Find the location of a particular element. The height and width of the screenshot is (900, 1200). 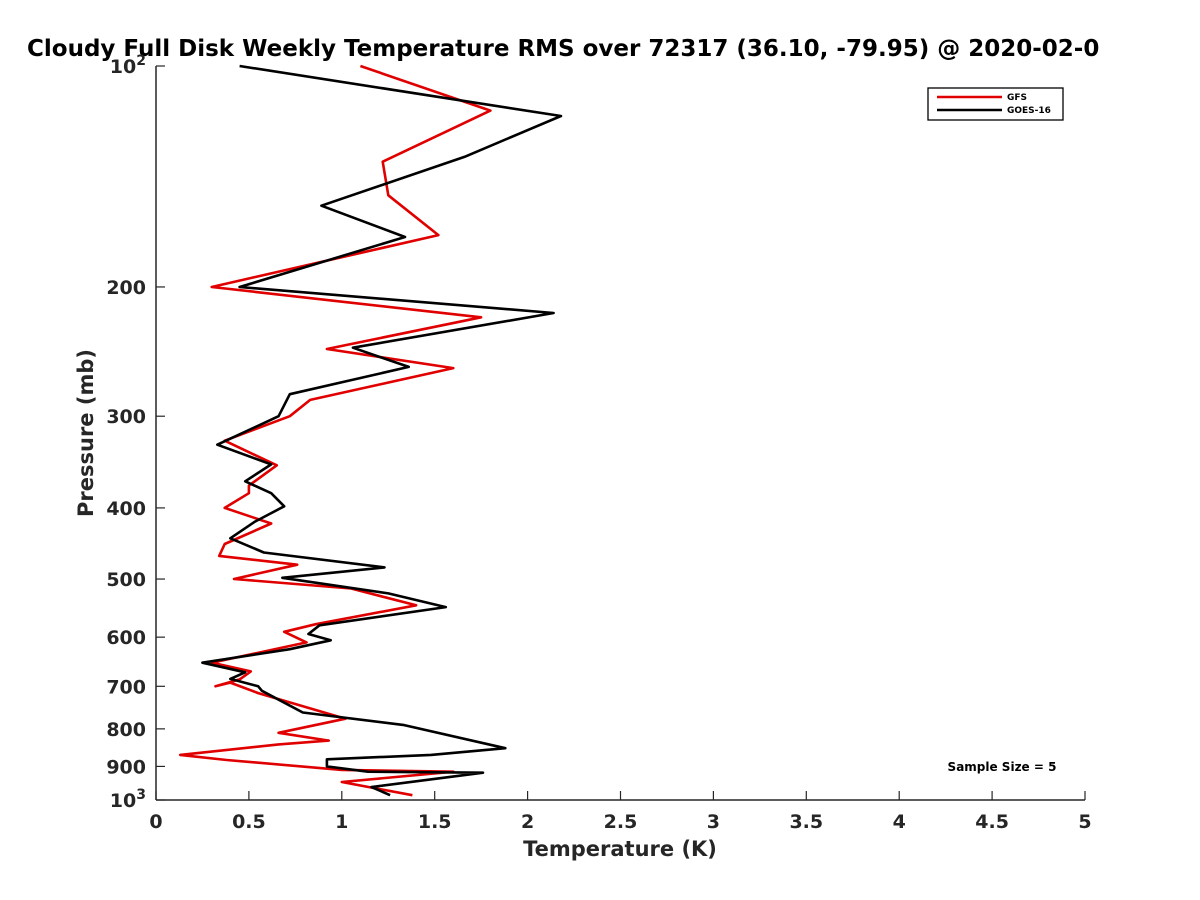

y-tick-label: 300 is located at coordinates (126, 417).